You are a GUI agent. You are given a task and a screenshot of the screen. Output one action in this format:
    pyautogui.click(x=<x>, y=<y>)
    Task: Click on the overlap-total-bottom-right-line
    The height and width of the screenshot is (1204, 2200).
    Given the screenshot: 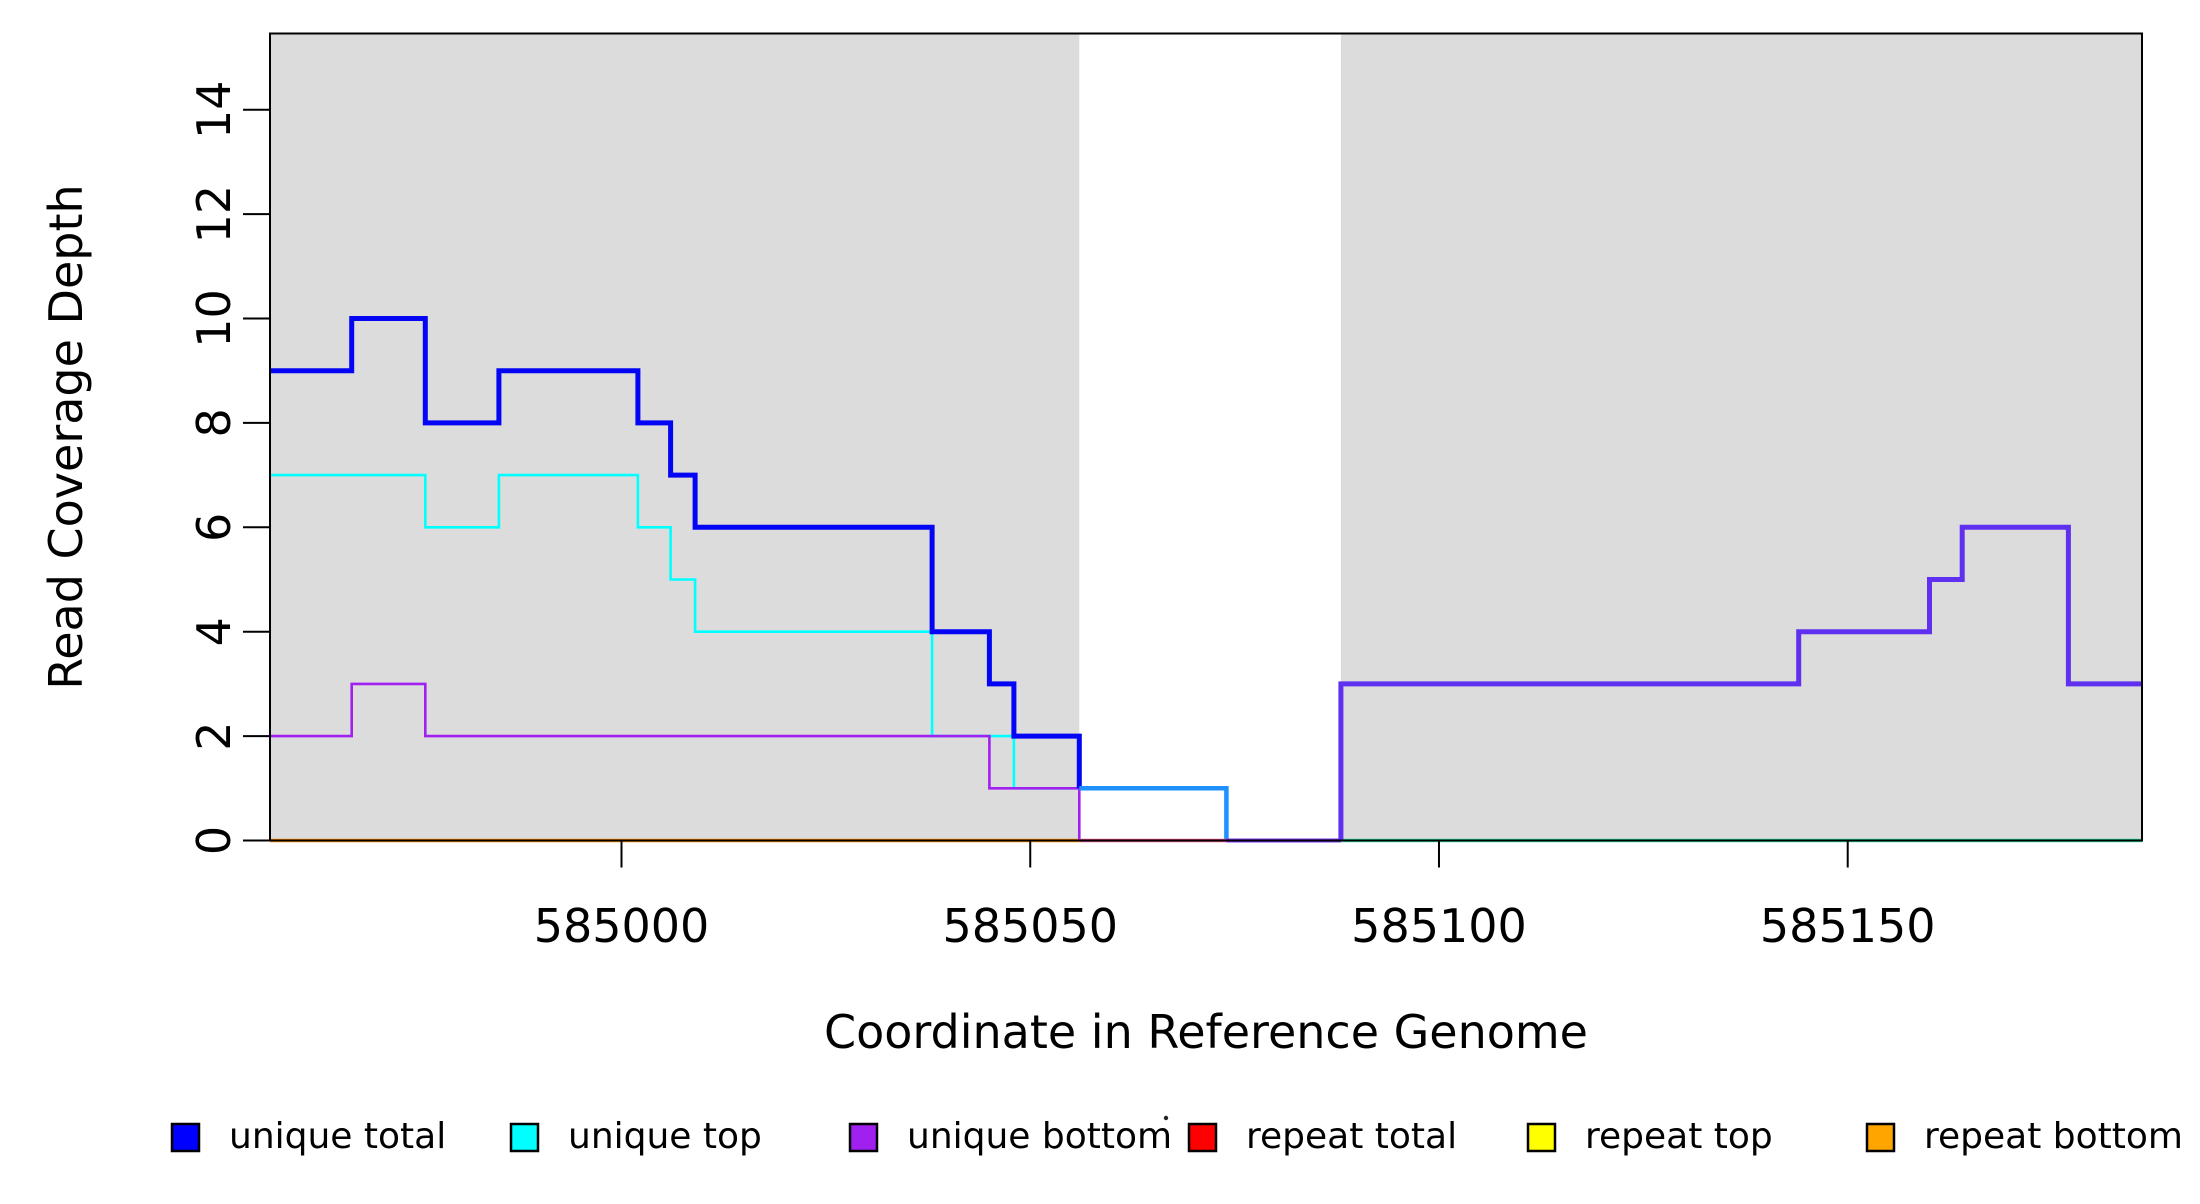 What is the action you would take?
    pyautogui.click(x=1740, y=682)
    